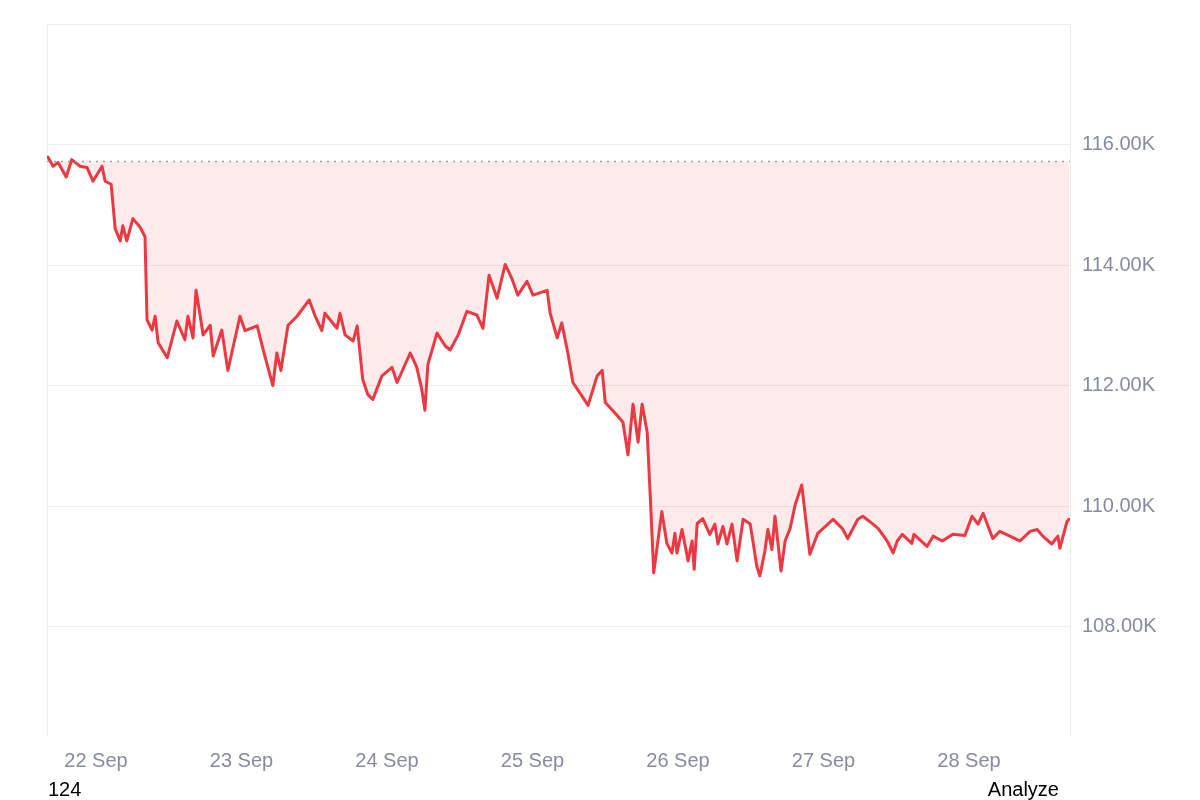 The height and width of the screenshot is (800, 1200). I want to click on x-tick-label: 22 Sep, so click(96, 759).